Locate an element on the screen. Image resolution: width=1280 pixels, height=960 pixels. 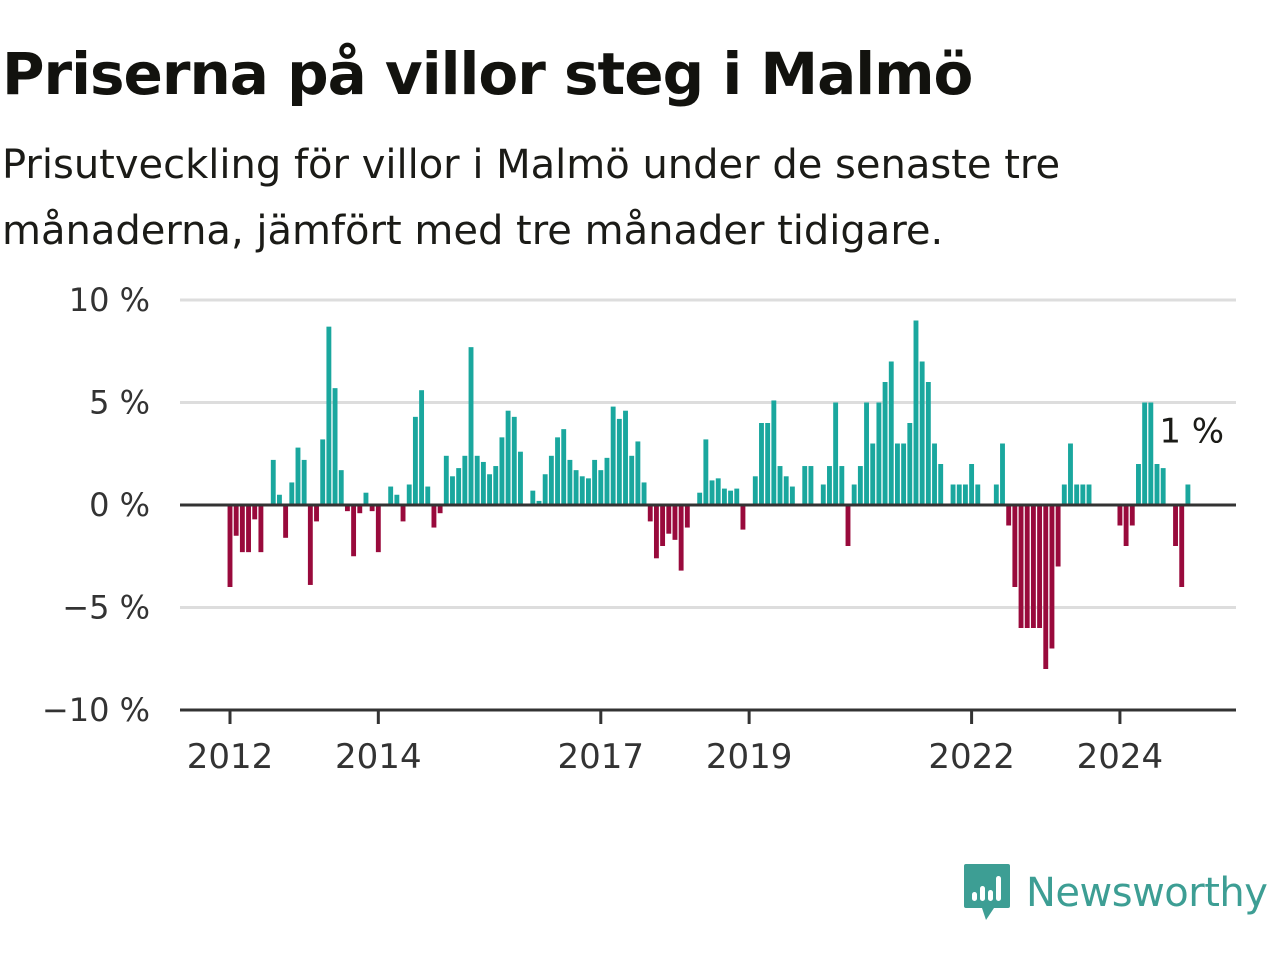
chart-title: Priserna på villor steg i Malmö is located at coordinates (487, 74).